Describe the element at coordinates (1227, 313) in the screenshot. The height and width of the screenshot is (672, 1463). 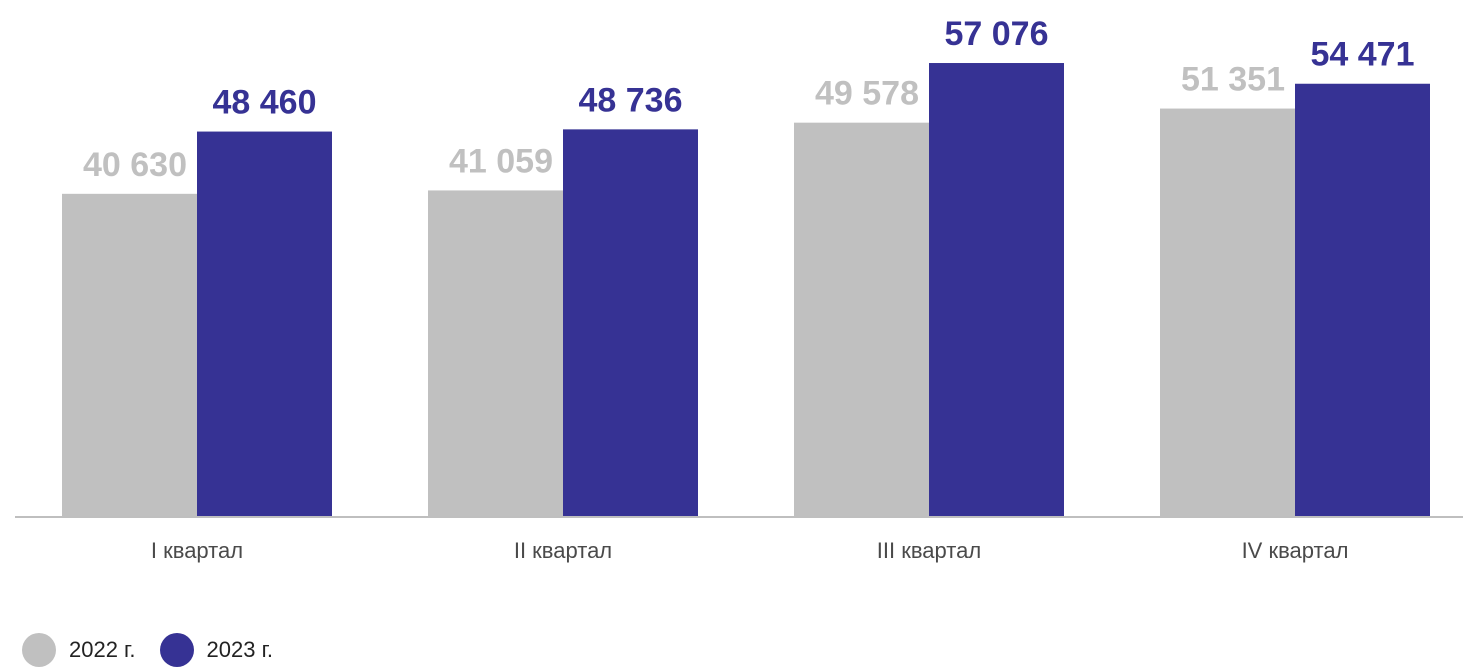
I see `bar-2022-q4` at that location.